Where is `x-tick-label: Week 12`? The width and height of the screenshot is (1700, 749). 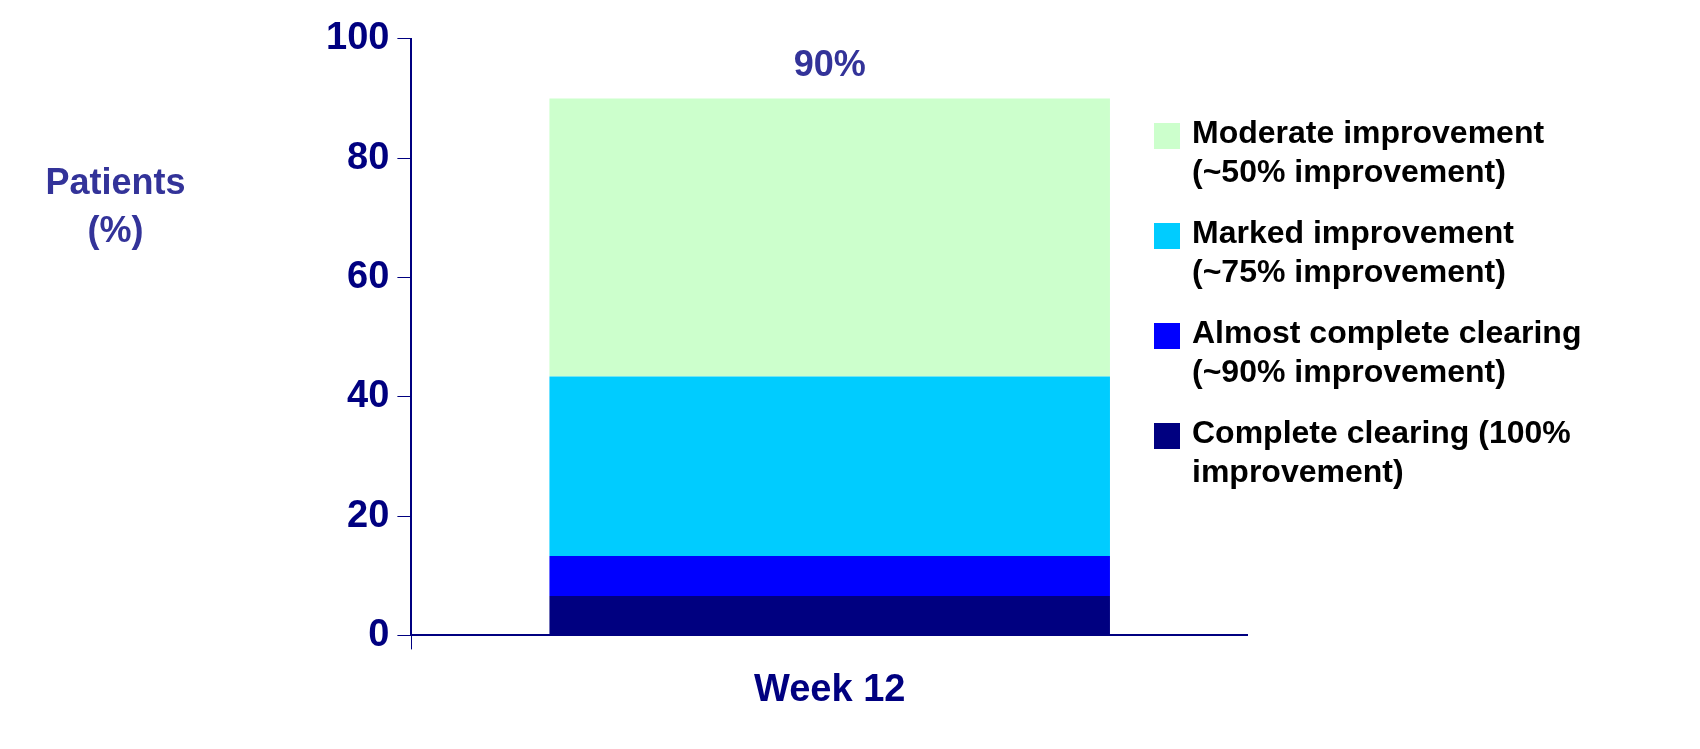
x-tick-label: Week 12 is located at coordinates (830, 687).